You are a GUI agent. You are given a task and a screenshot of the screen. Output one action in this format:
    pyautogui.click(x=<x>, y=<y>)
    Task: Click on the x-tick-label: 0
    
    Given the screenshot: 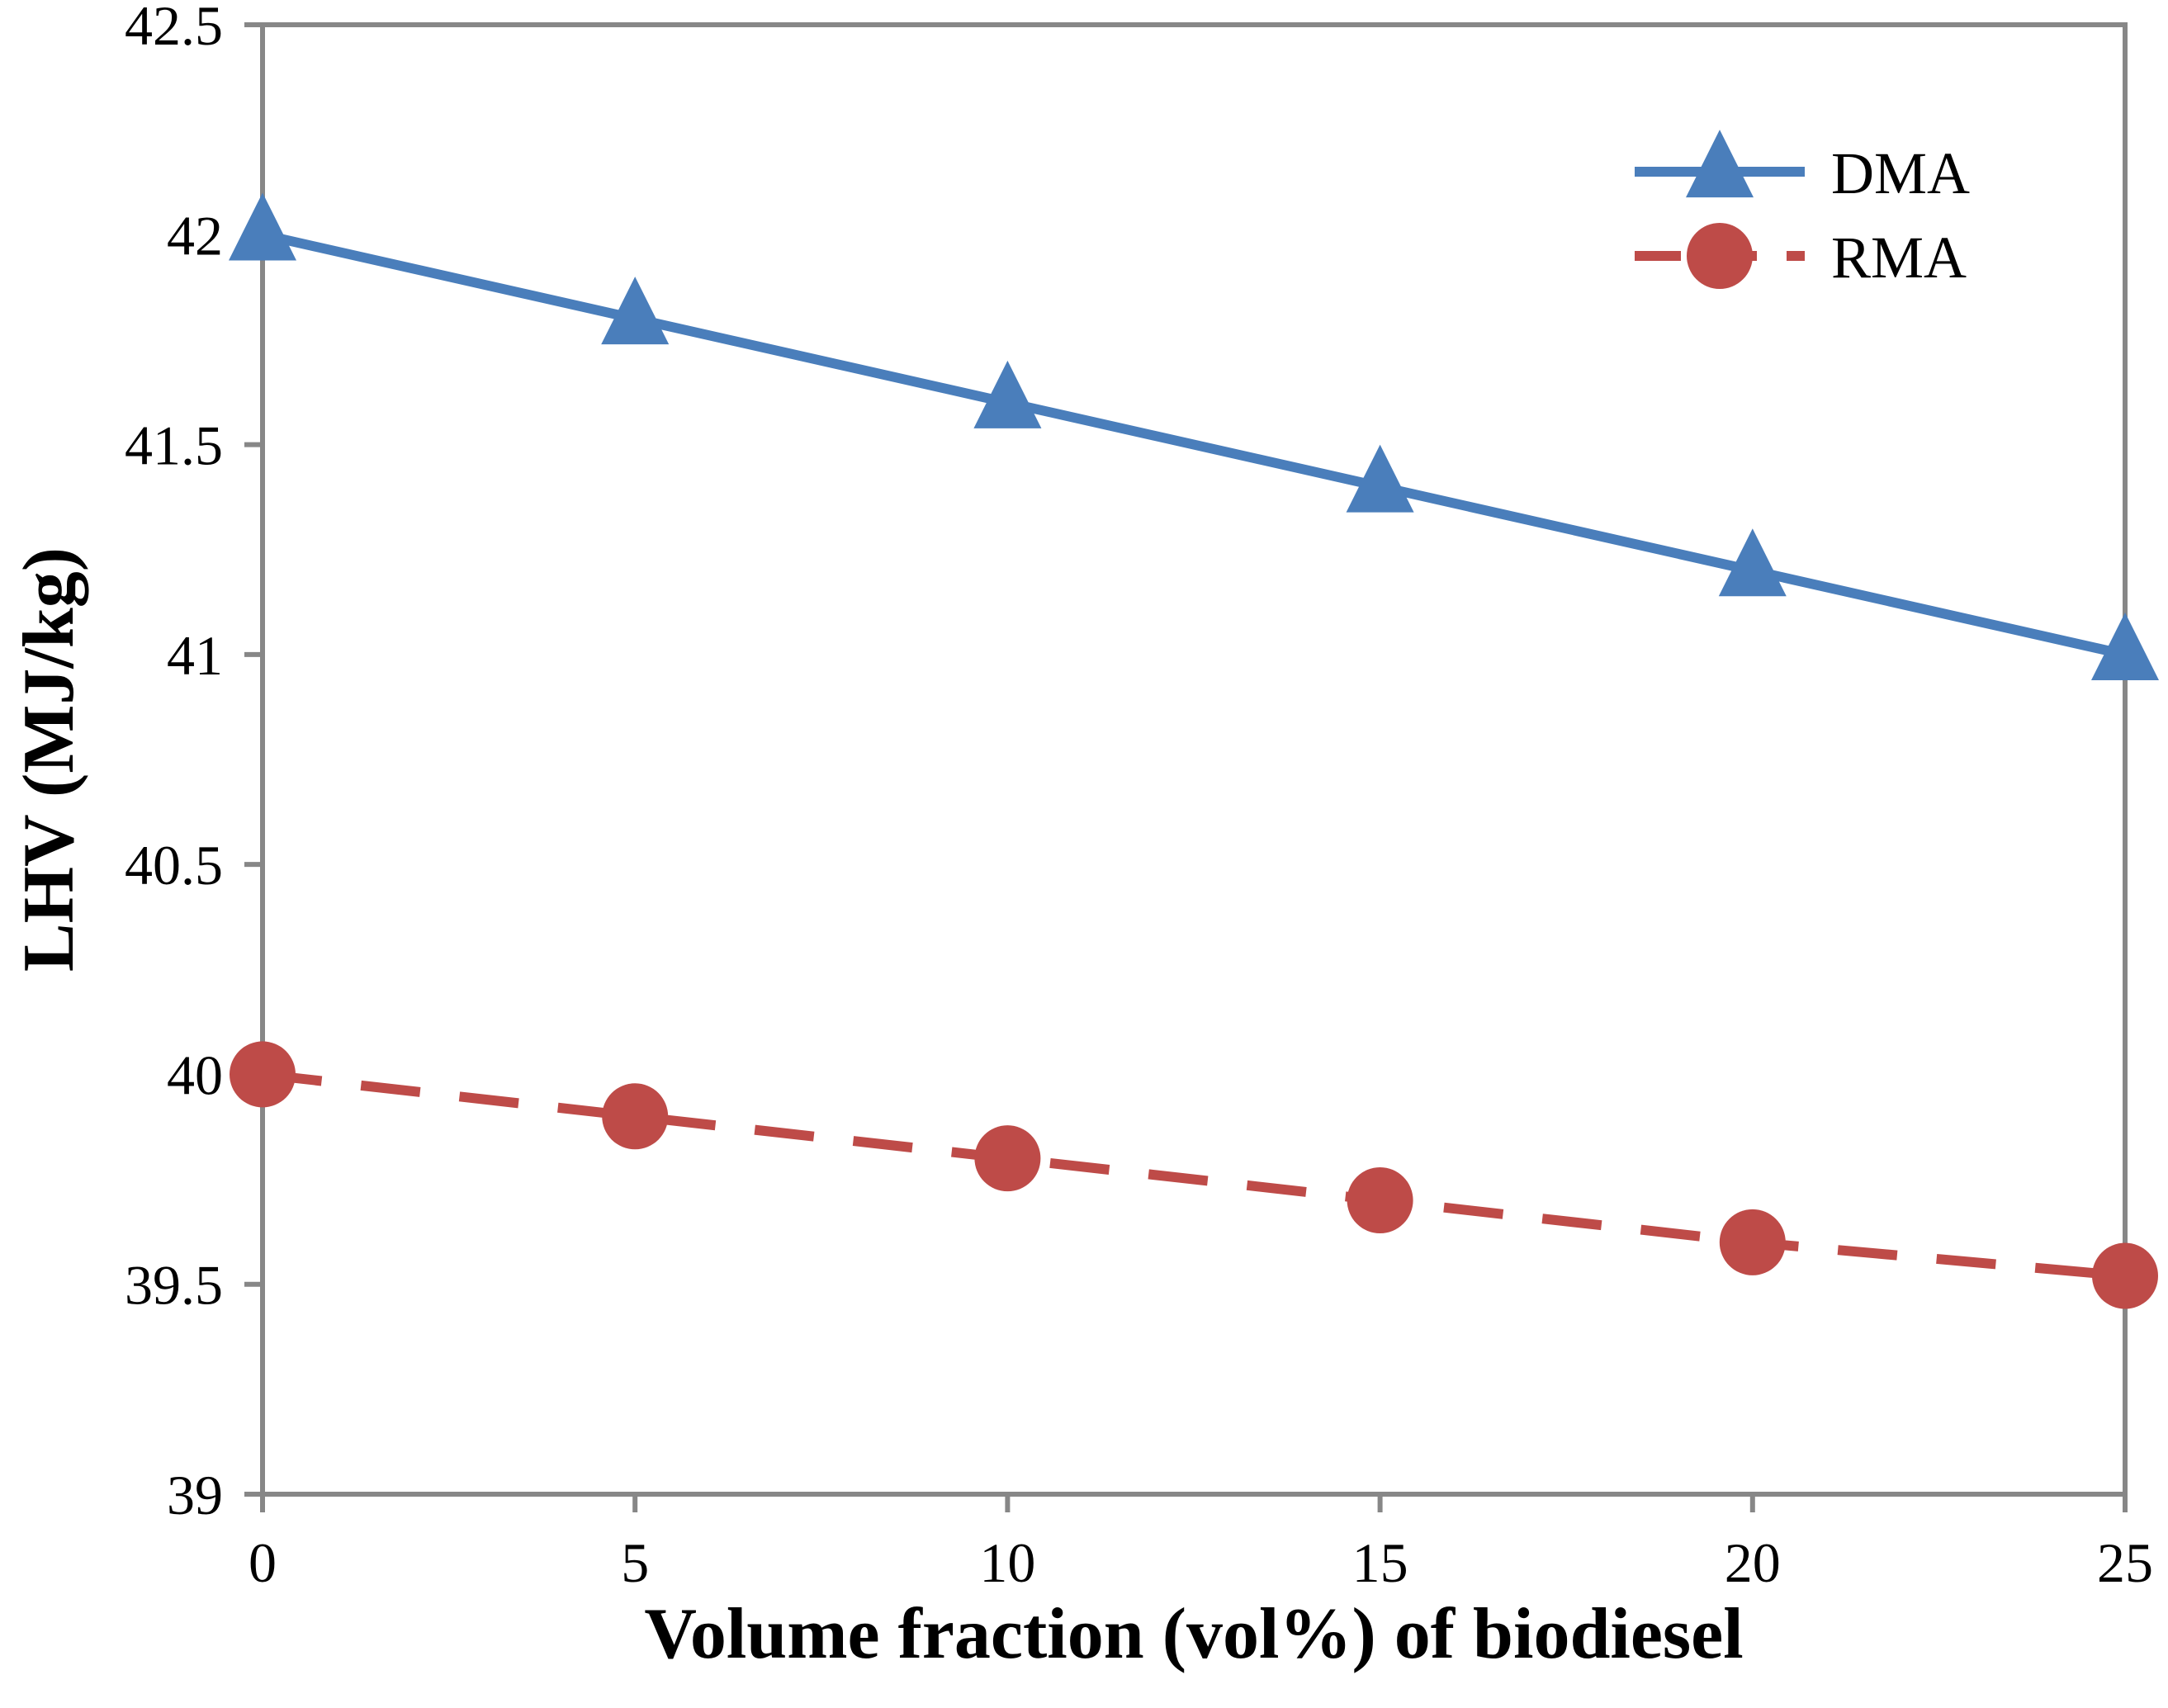 What is the action you would take?
    pyautogui.click(x=263, y=1563)
    